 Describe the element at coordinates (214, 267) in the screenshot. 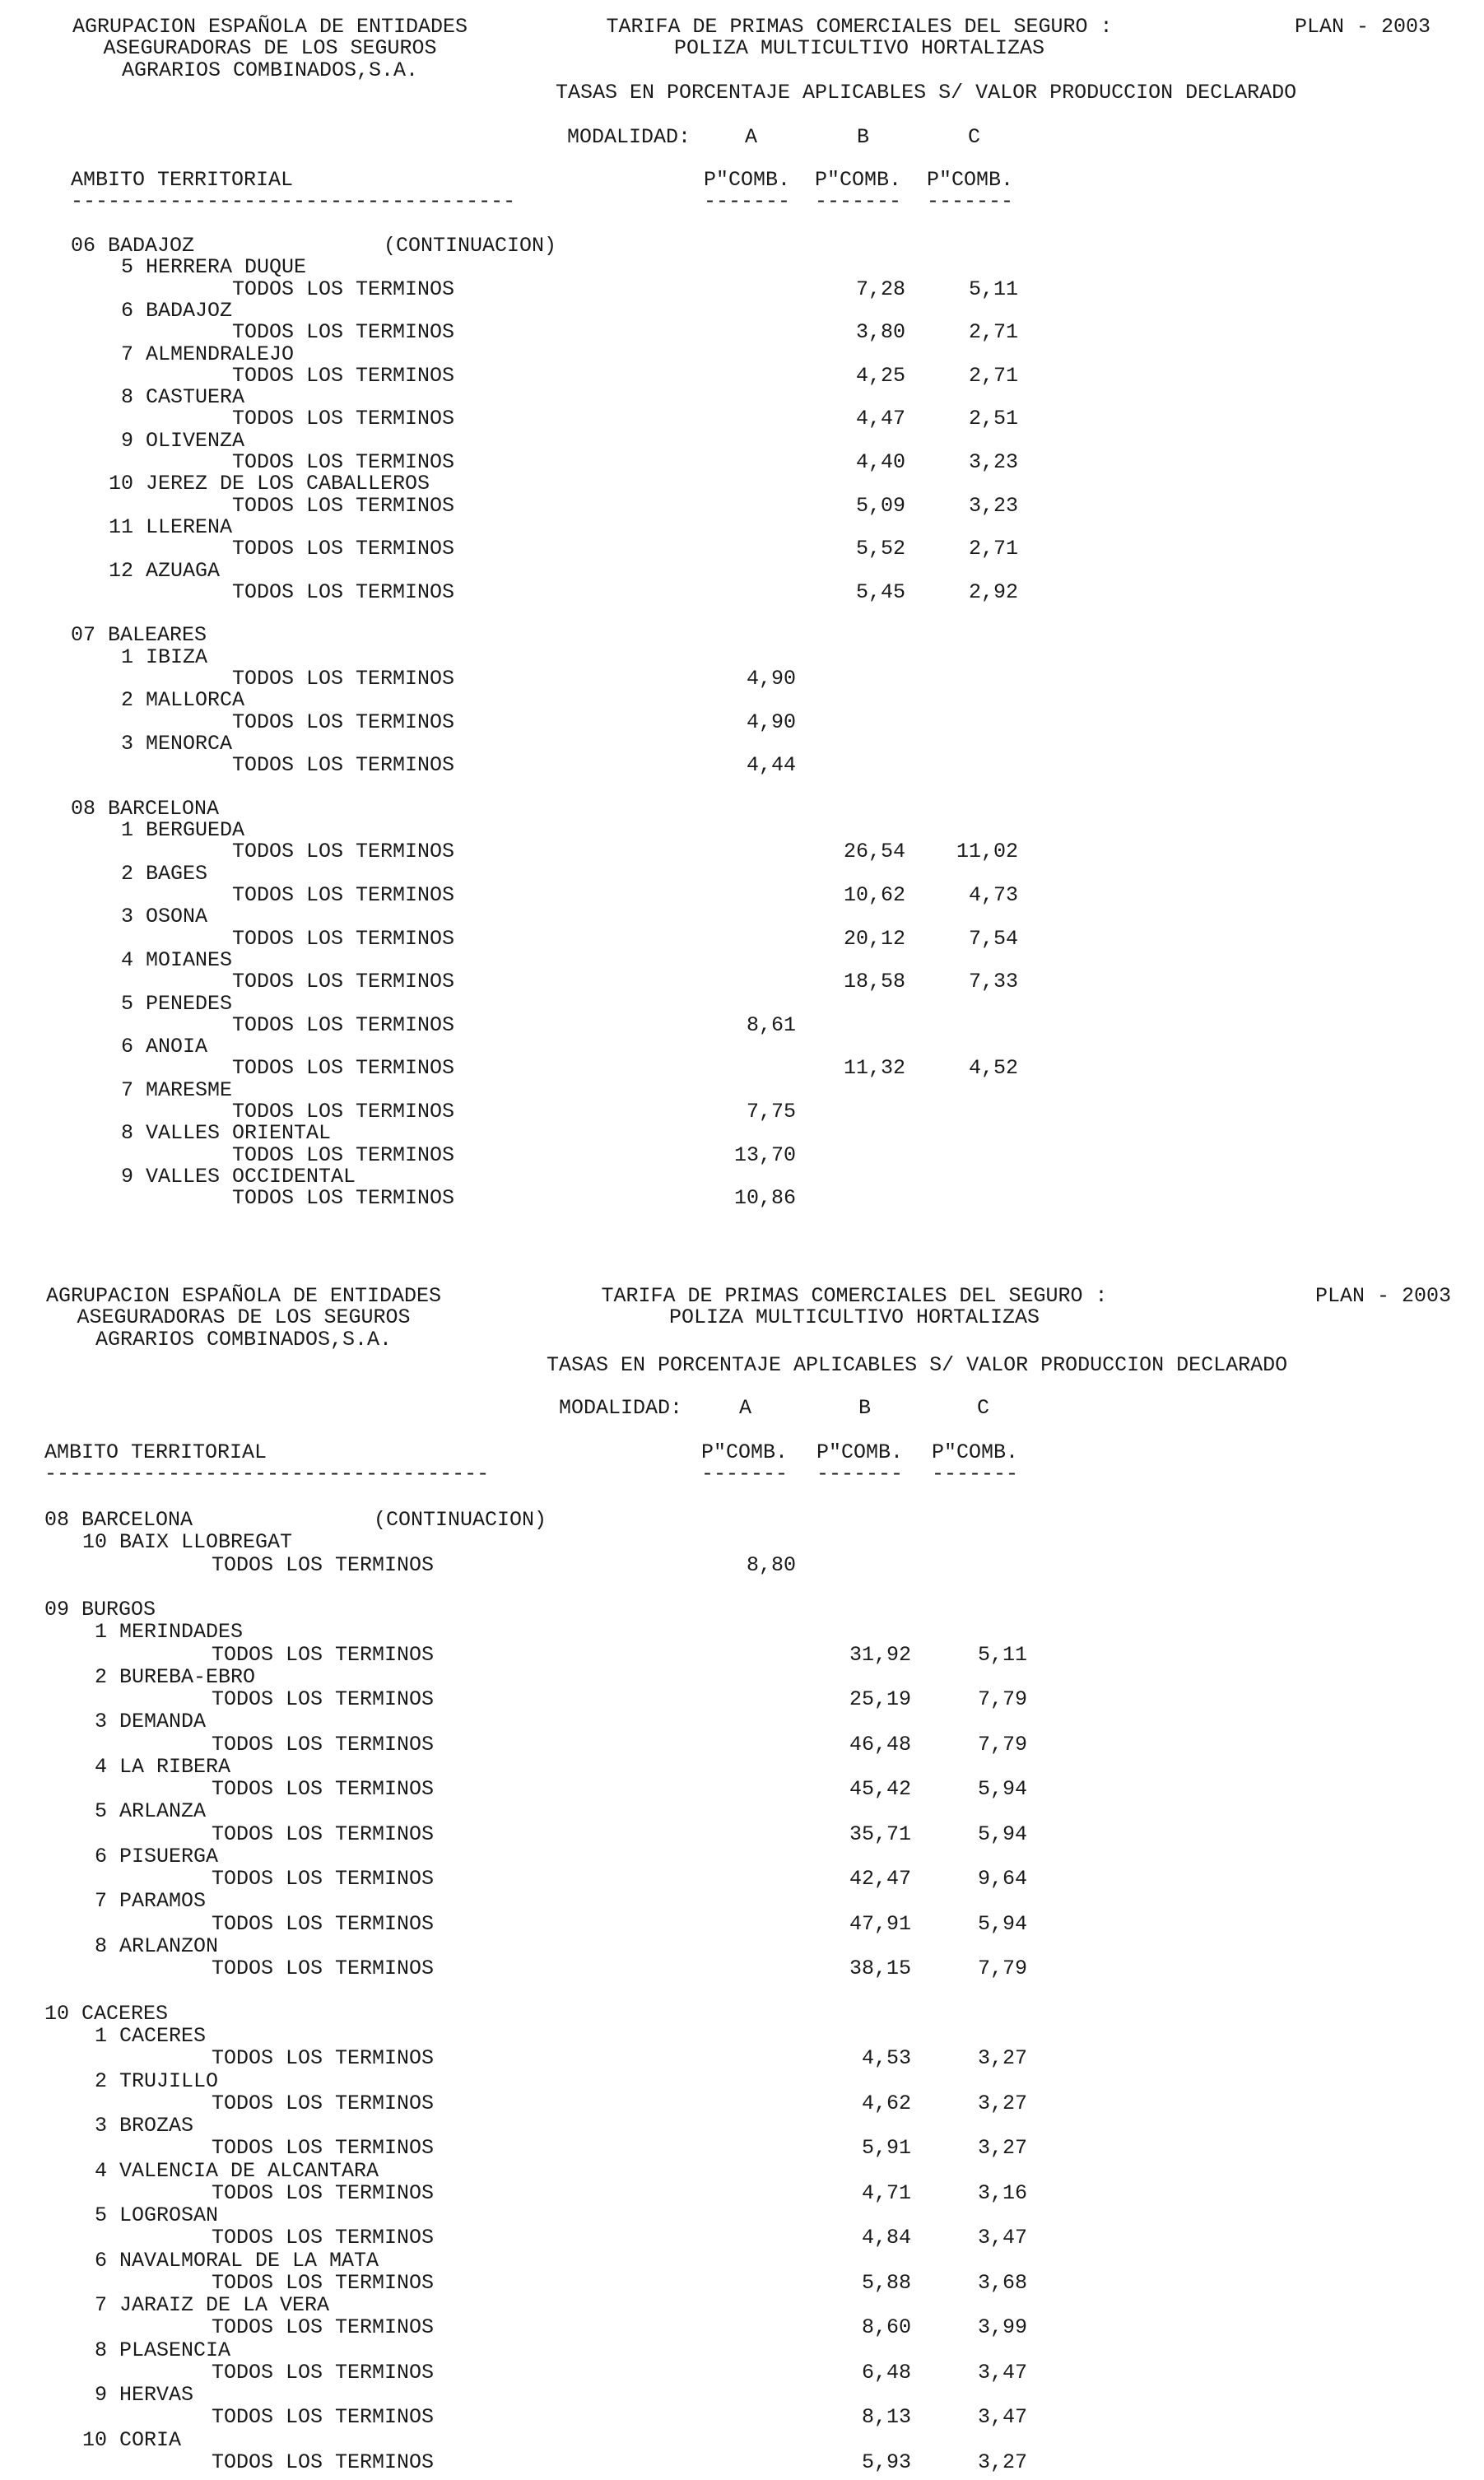

I see `district-label: 5 HERRERA DUQUE` at that location.